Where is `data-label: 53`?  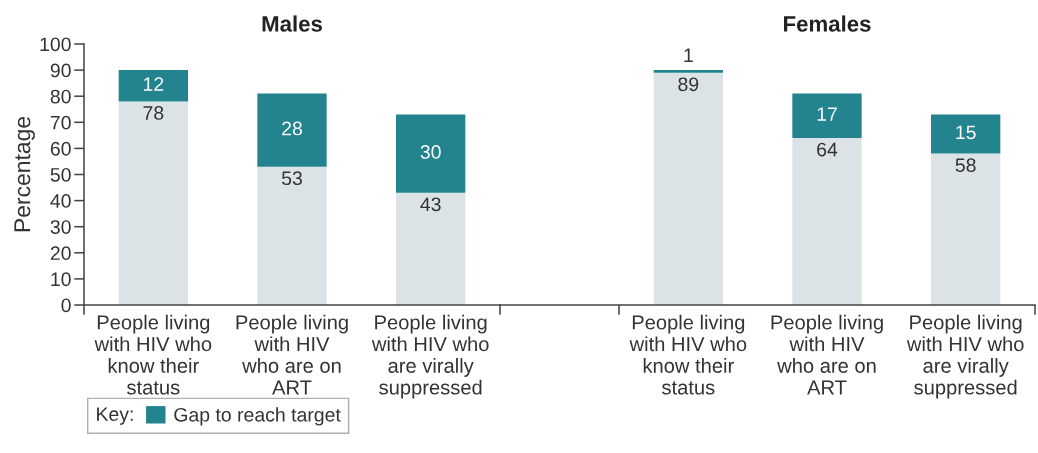 data-label: 53 is located at coordinates (291, 178).